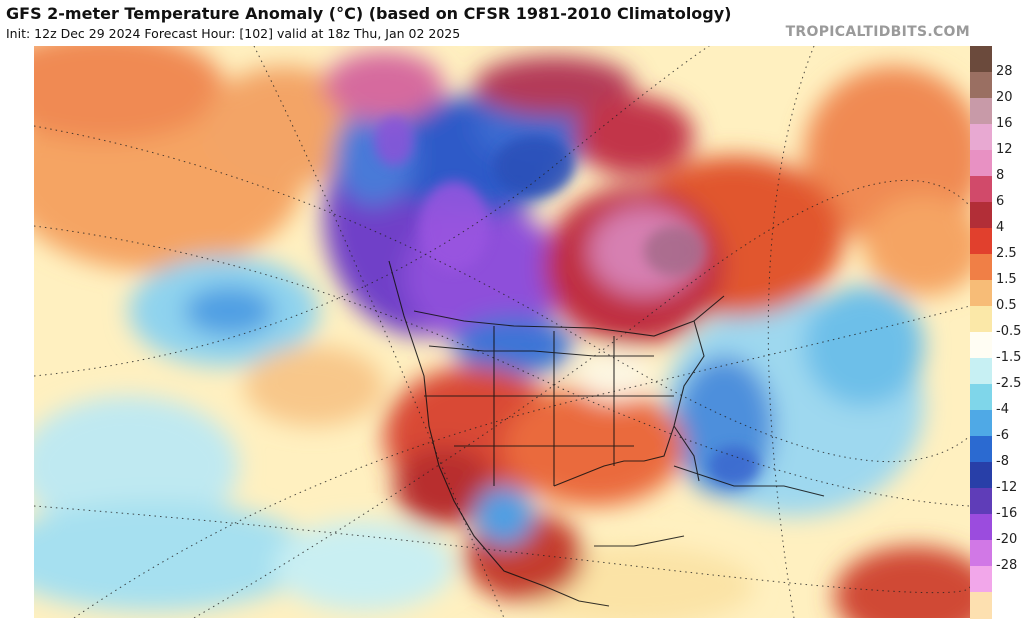 This screenshot has width=1024, height=638. What do you see at coordinates (1004, 71) in the screenshot?
I see `legend-label: 28` at bounding box center [1004, 71].